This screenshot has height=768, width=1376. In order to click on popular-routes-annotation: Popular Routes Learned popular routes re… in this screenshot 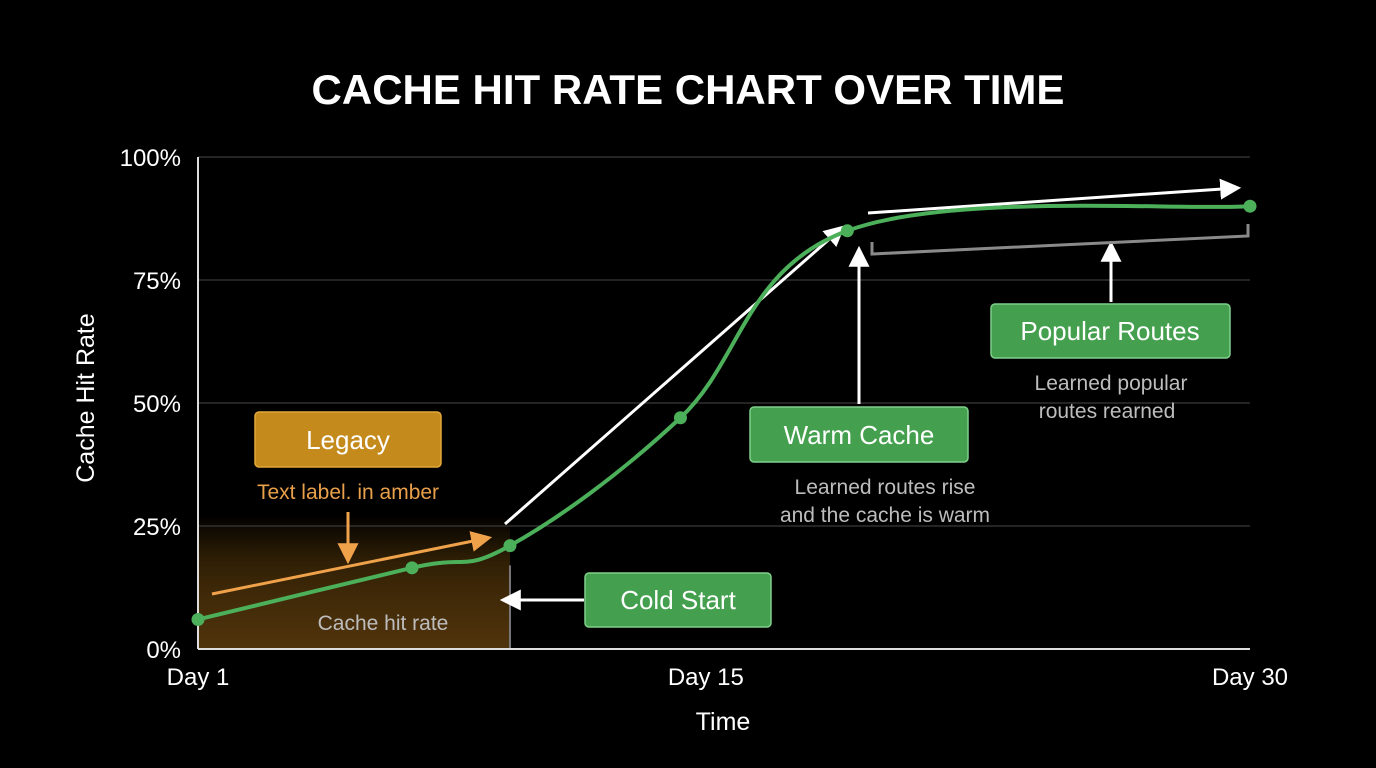, I will do `click(1110, 363)`.